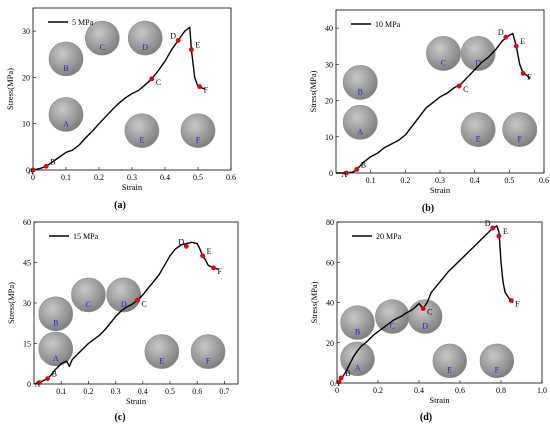 This screenshot has height=430, width=550. What do you see at coordinates (120, 205) in the screenshot?
I see `panel-label: (a)` at bounding box center [120, 205].